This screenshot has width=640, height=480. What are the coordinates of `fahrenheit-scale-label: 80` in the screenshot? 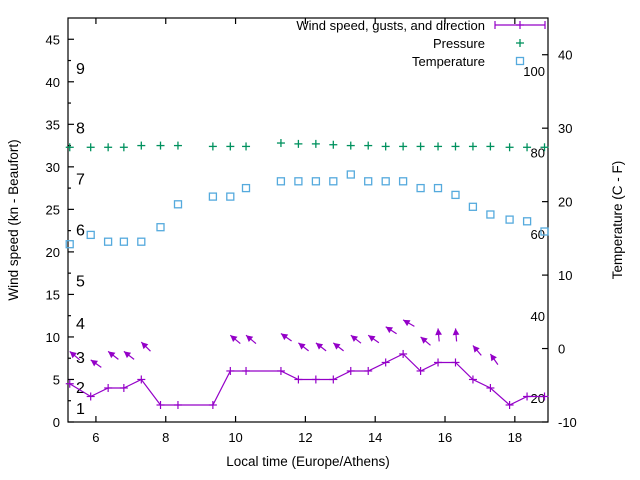 It's located at (538, 152).